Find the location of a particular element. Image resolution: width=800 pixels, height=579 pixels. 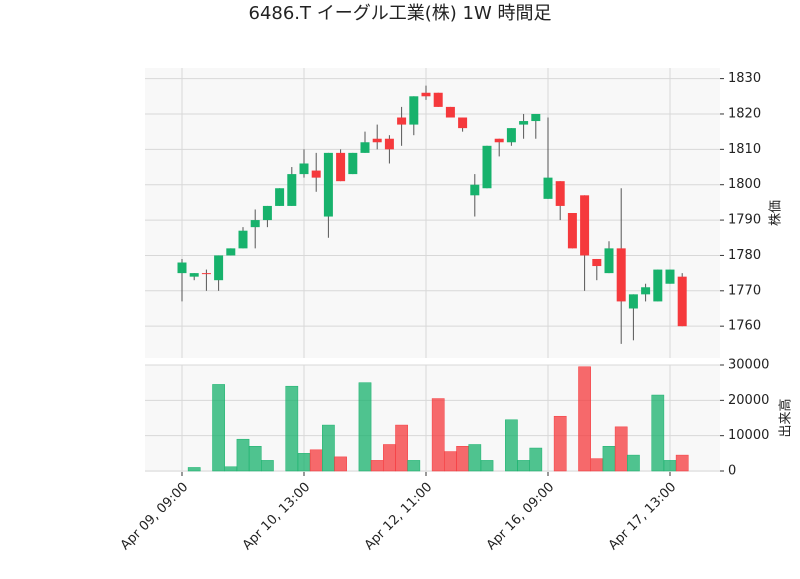

volume-tick-label: 30000 is located at coordinates (748, 365).